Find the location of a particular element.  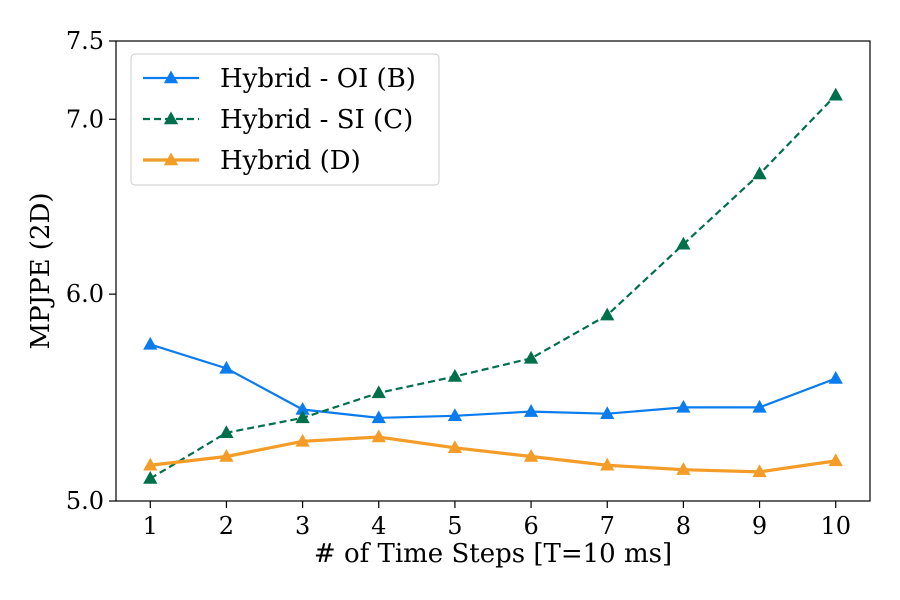

y-tick-label: 5.0 is located at coordinates (85, 501).